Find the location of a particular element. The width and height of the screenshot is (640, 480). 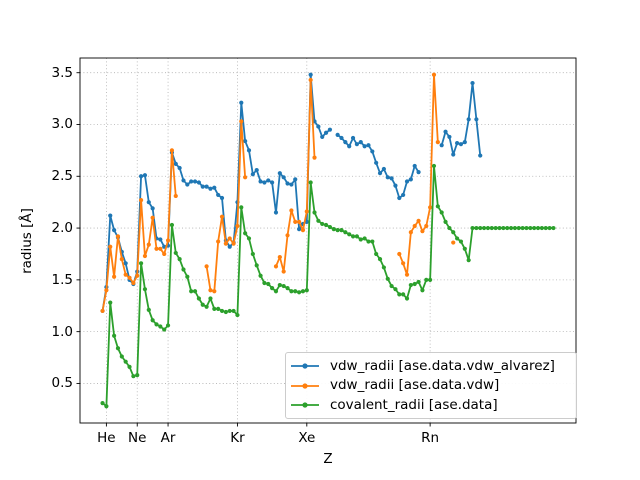

y-tick-label-2.5: 2.5 is located at coordinates (62, 176).